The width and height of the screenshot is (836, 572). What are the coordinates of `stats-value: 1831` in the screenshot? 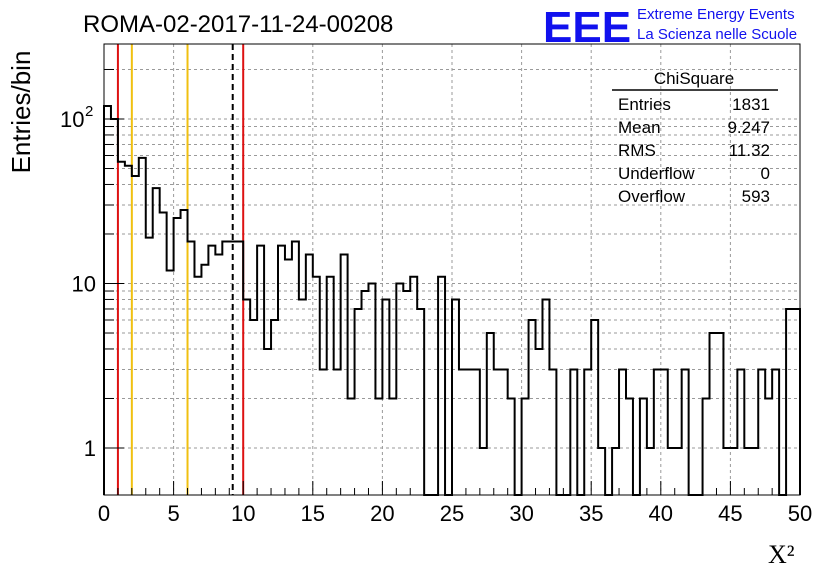 It's located at (751, 104).